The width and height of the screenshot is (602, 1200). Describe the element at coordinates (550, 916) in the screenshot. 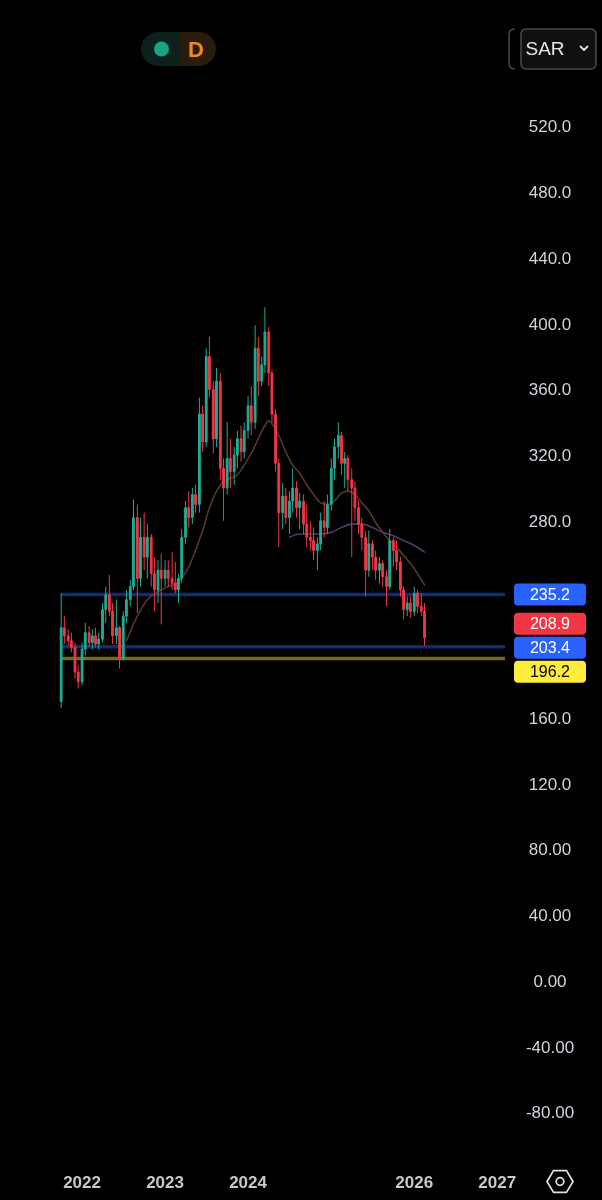

I see `y-tick-label: 40.00` at that location.